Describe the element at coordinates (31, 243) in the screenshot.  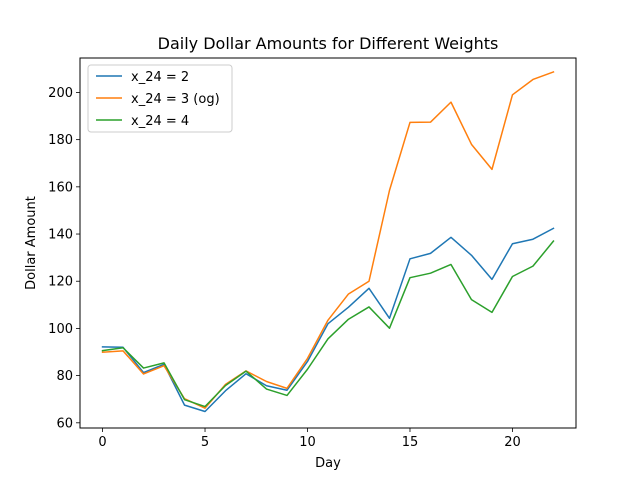
I see `y-axis-label: Dollar Amount` at that location.